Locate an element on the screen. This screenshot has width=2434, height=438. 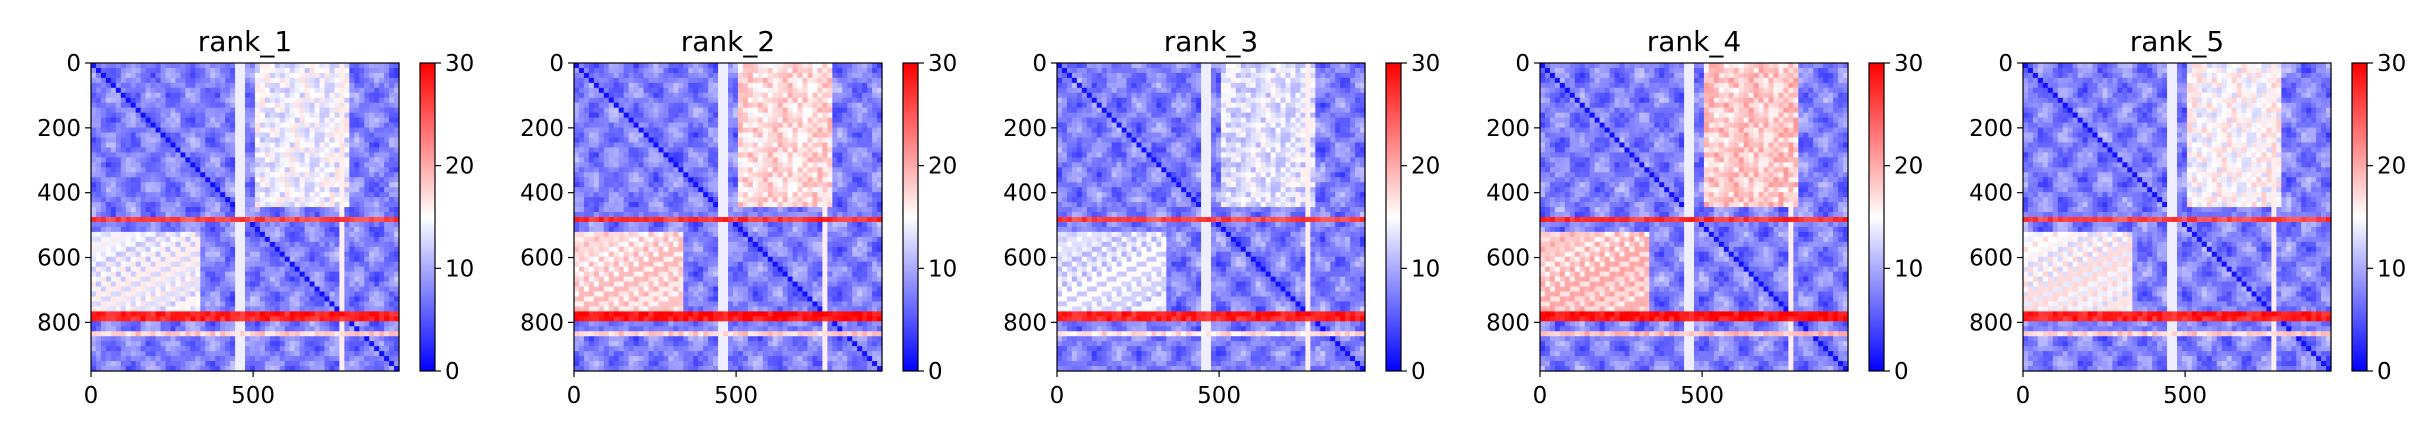
colorbar-tick-label: 0 is located at coordinates (452, 372).